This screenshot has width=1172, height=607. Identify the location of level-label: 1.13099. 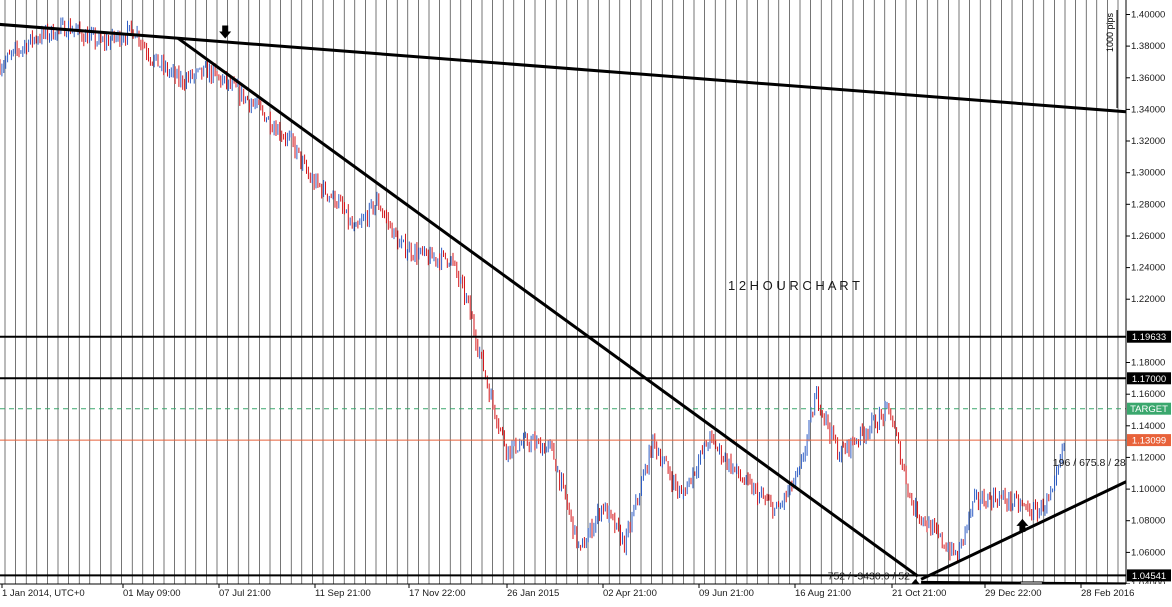
(1149, 441).